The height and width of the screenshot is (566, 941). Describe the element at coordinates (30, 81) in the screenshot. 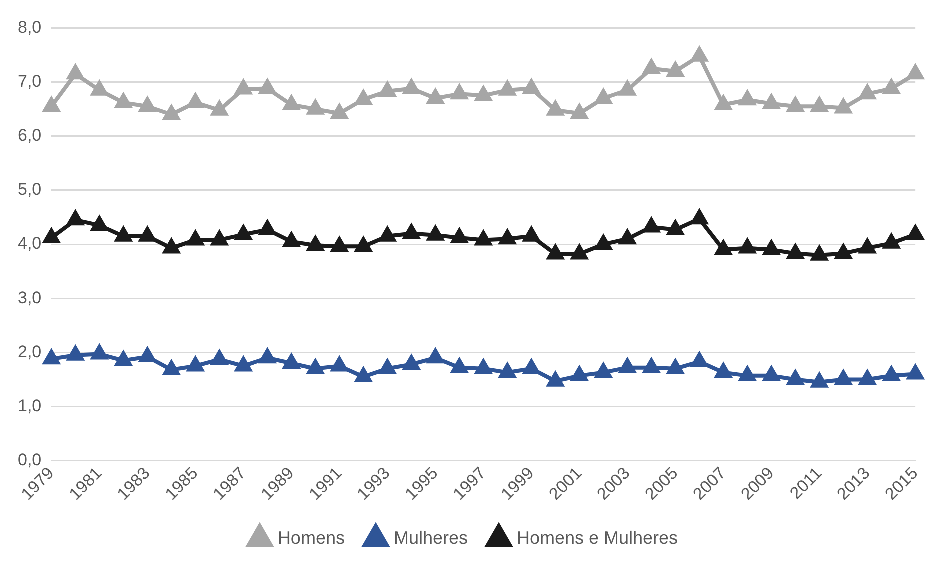

I see `y-tick-label: 7,0` at that location.